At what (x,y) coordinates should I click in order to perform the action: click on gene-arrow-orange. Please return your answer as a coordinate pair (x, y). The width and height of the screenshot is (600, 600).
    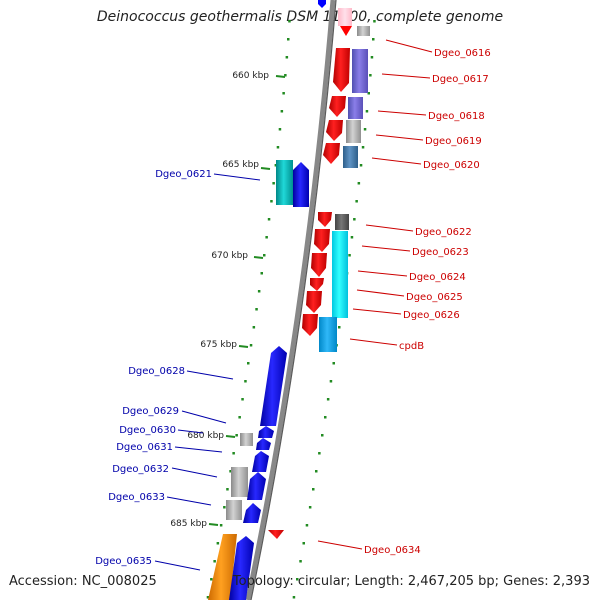
    Looking at the image, I should click on (222, 567).